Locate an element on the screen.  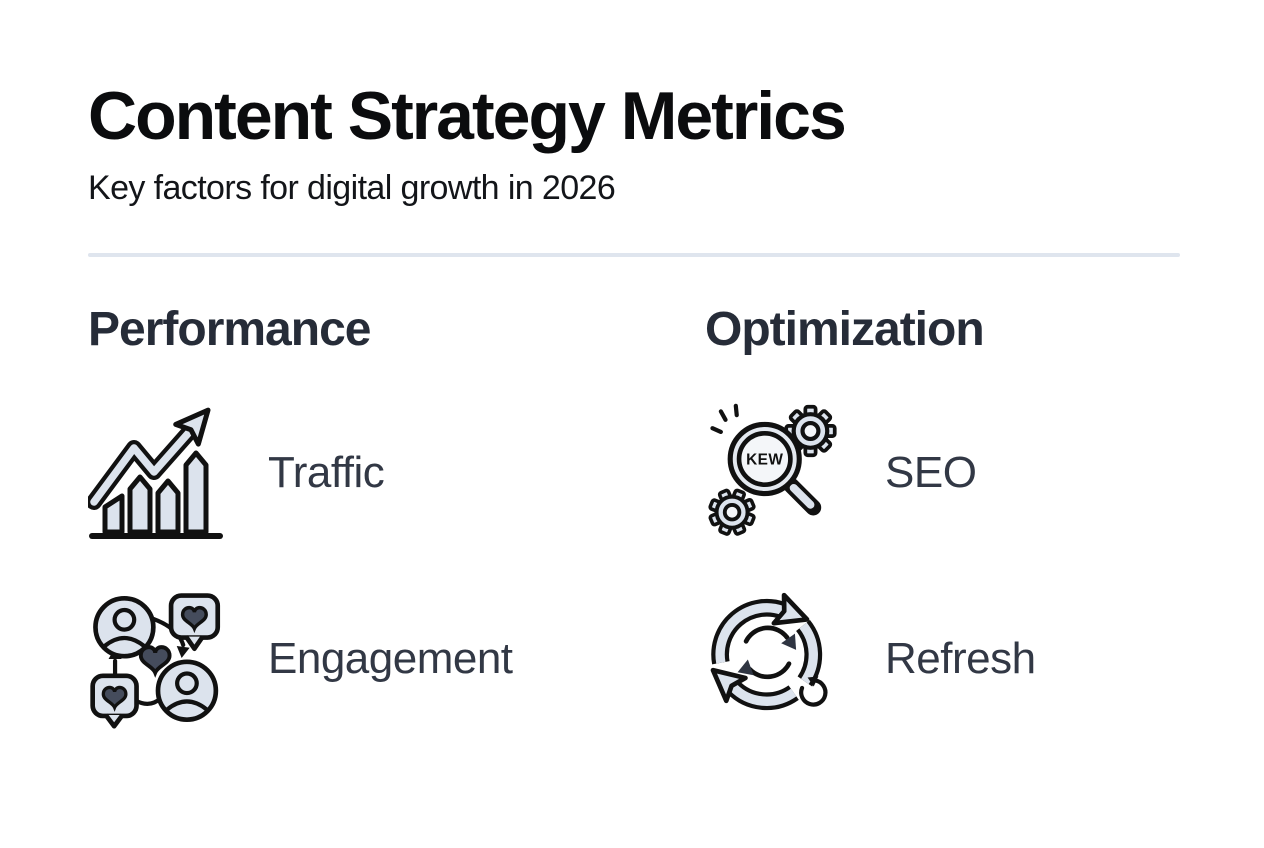
page-subtitle: Key factors for digital growth in 2026 is located at coordinates (352, 188).